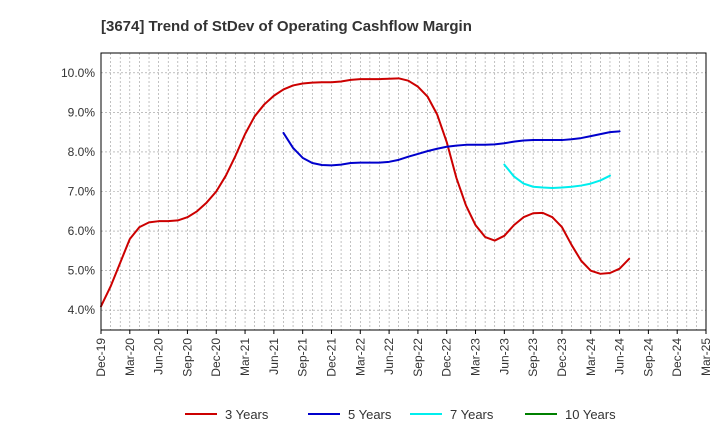  I want to click on x-tick-label: Jun-21, so click(274, 356).